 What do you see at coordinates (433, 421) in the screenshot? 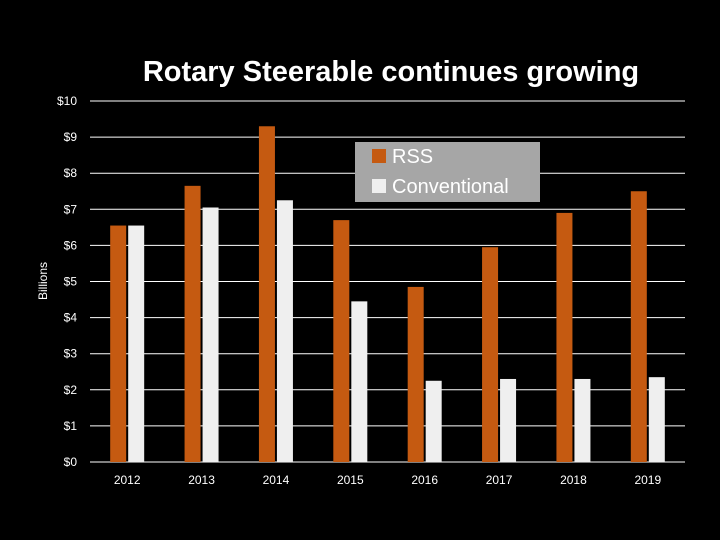
I see `bar-conventional-2016` at bounding box center [433, 421].